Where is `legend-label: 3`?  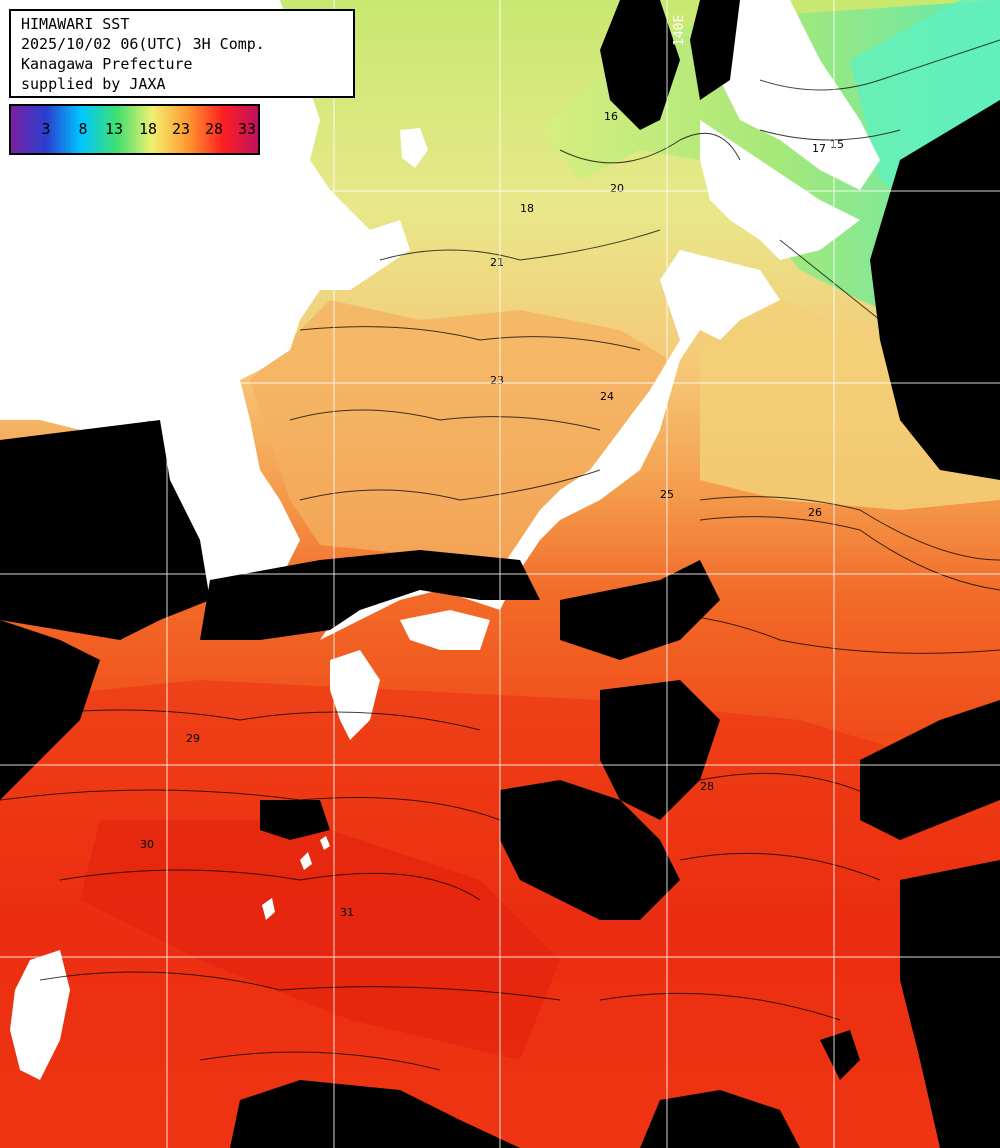 legend-label: 3 is located at coordinates (46, 129).